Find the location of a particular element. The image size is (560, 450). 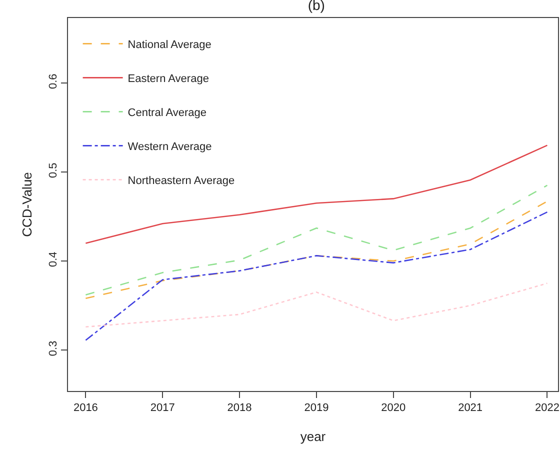

y-axis-title: CCD-Value is located at coordinates (27, 204).